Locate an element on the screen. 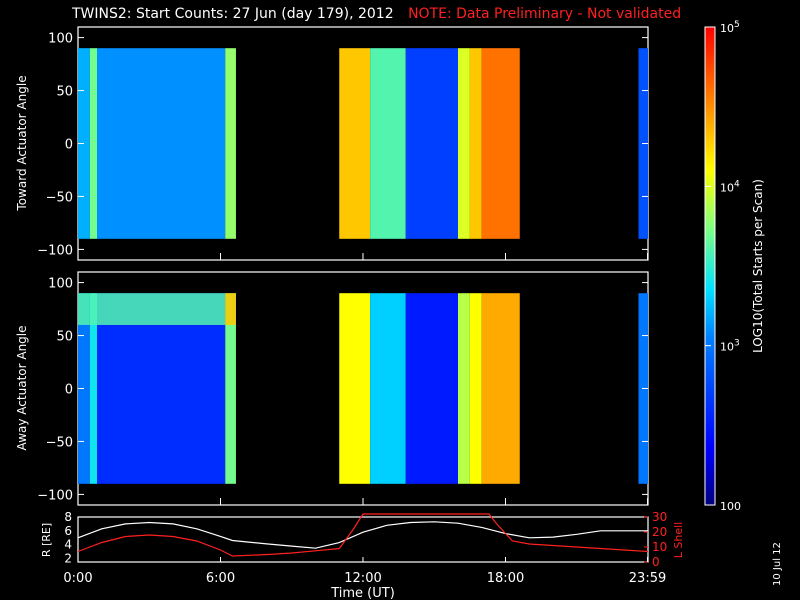  r-tick-label: 6 is located at coordinates (68, 531).